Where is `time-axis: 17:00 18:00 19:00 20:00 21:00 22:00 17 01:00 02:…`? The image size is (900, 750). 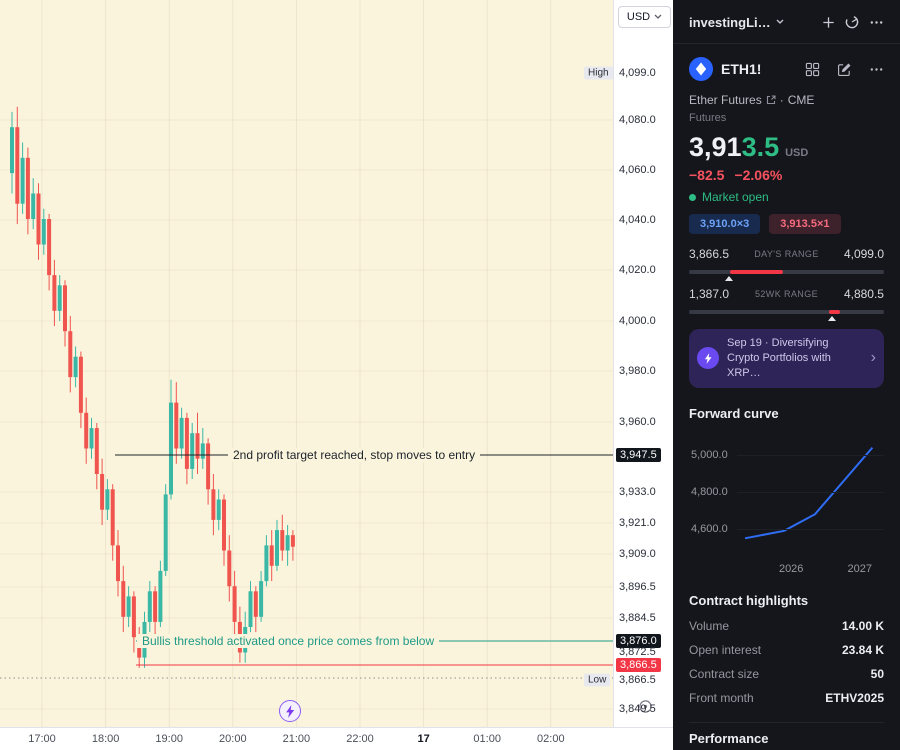 time-axis: 17:00 18:00 19:00 20:00 21:00 22:00 17 01:00 02:… is located at coordinates (336, 738).